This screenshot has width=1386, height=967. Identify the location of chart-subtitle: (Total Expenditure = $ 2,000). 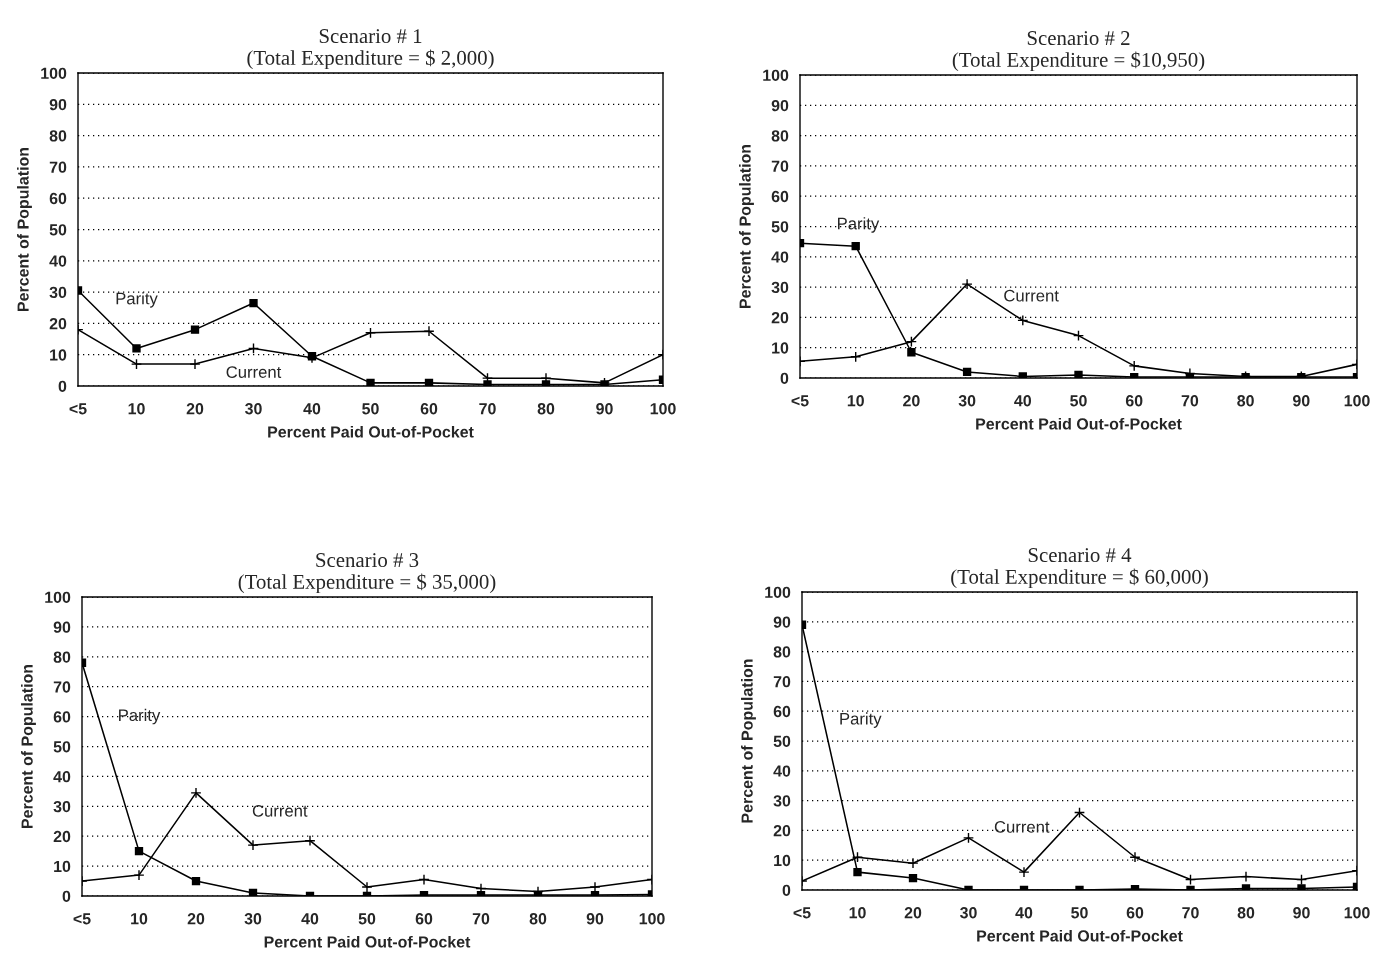
(370, 59).